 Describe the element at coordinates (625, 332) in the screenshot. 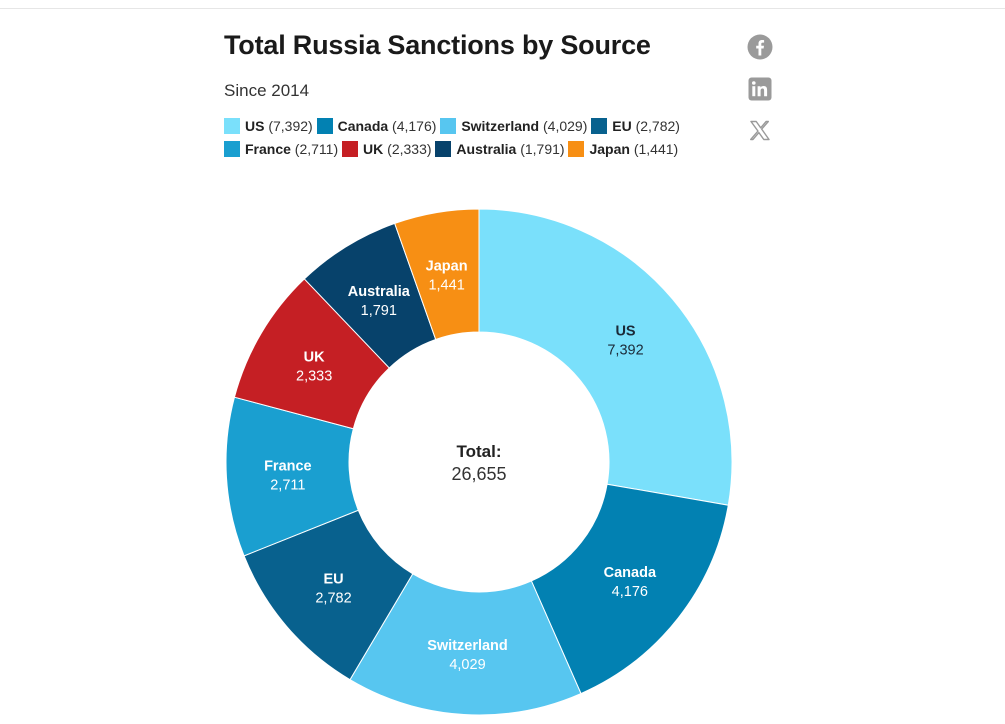

I see `slice-label-us: US` at that location.